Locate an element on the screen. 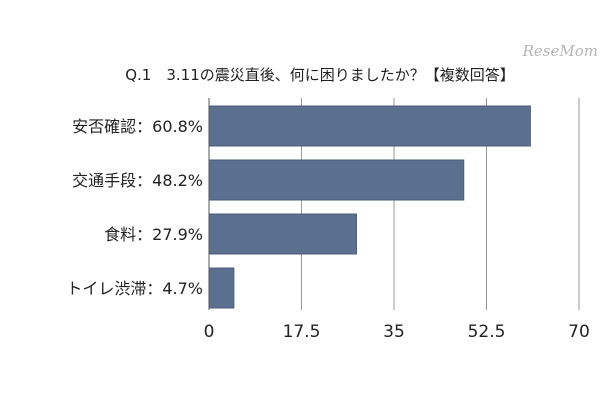  chart-title: Q.1 3.11の震災直後、何に困りましたか？【複数回答】 is located at coordinates (320, 75).